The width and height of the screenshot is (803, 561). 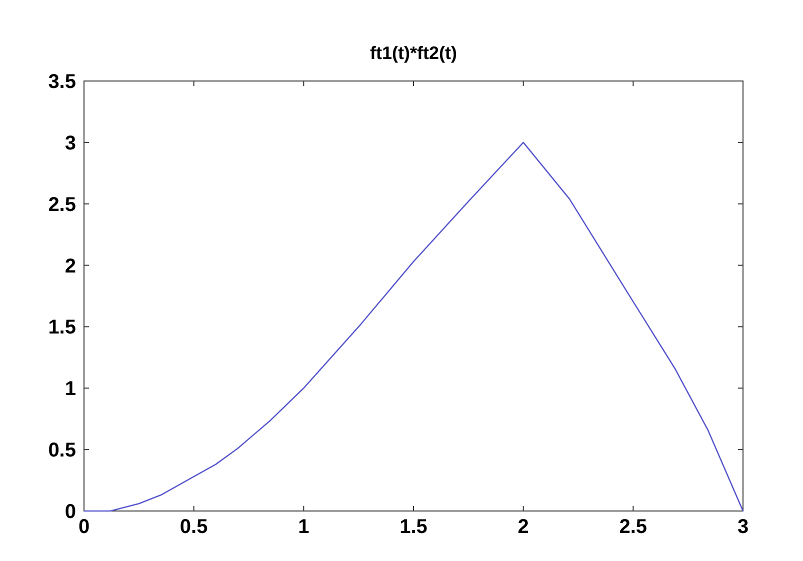 What do you see at coordinates (62, 205) in the screenshot?
I see `y-tick-label: 2.5` at bounding box center [62, 205].